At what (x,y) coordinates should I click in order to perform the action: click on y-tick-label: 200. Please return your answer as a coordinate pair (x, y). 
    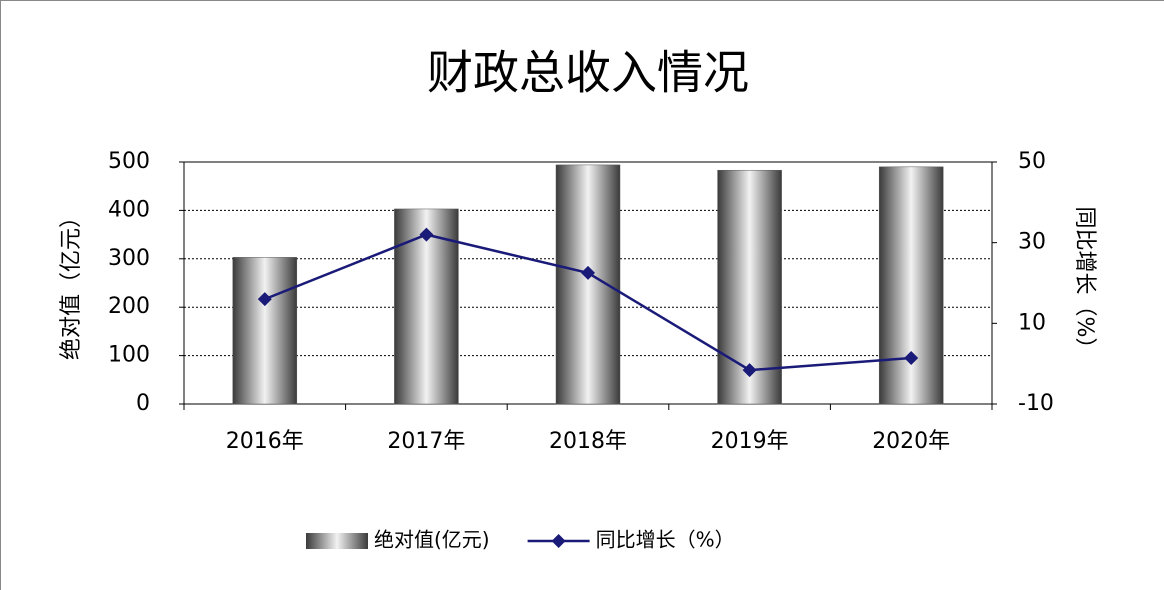
    Looking at the image, I should click on (129, 306).